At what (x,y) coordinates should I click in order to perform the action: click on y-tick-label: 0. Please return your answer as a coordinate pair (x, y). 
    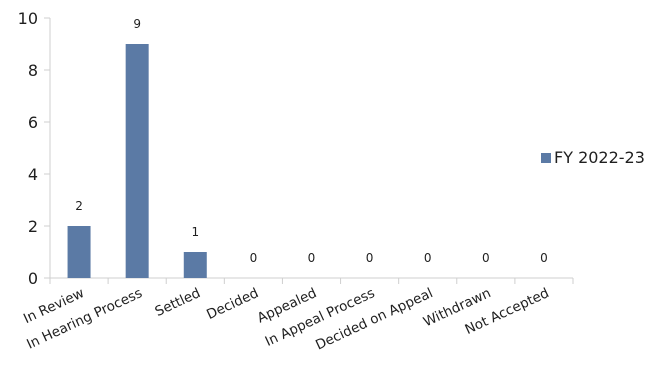
    Looking at the image, I should click on (33, 278).